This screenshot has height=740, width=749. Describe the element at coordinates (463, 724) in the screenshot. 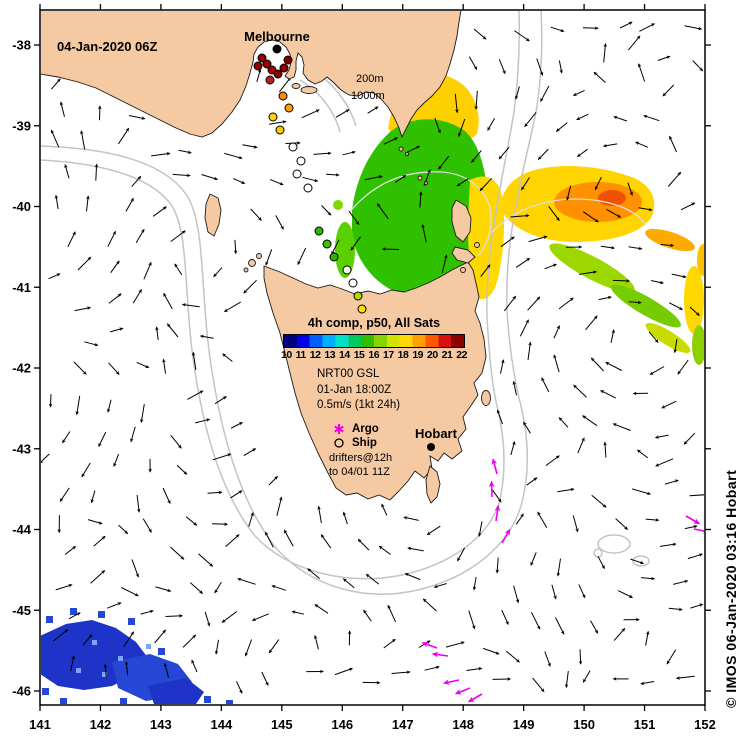

I see `x-axis-label: 148` at that location.